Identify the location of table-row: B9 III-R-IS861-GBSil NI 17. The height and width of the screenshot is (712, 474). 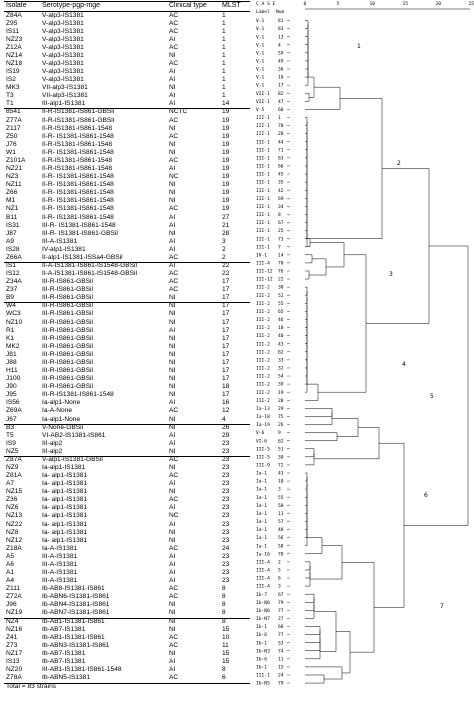
(127, 298).